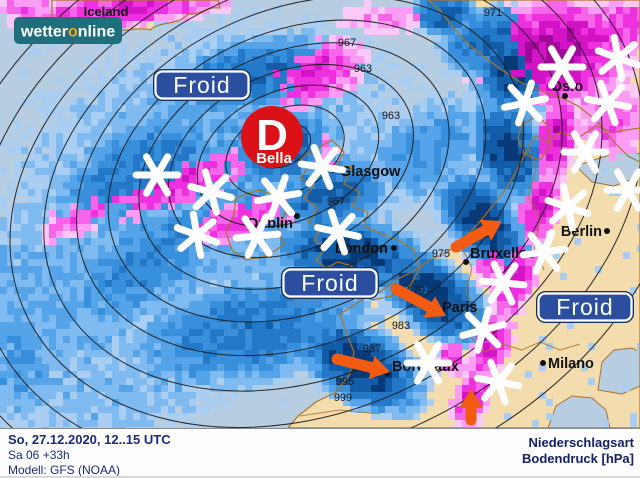  What do you see at coordinates (370, 172) in the screenshot?
I see `city-label: Glasgow` at bounding box center [370, 172].